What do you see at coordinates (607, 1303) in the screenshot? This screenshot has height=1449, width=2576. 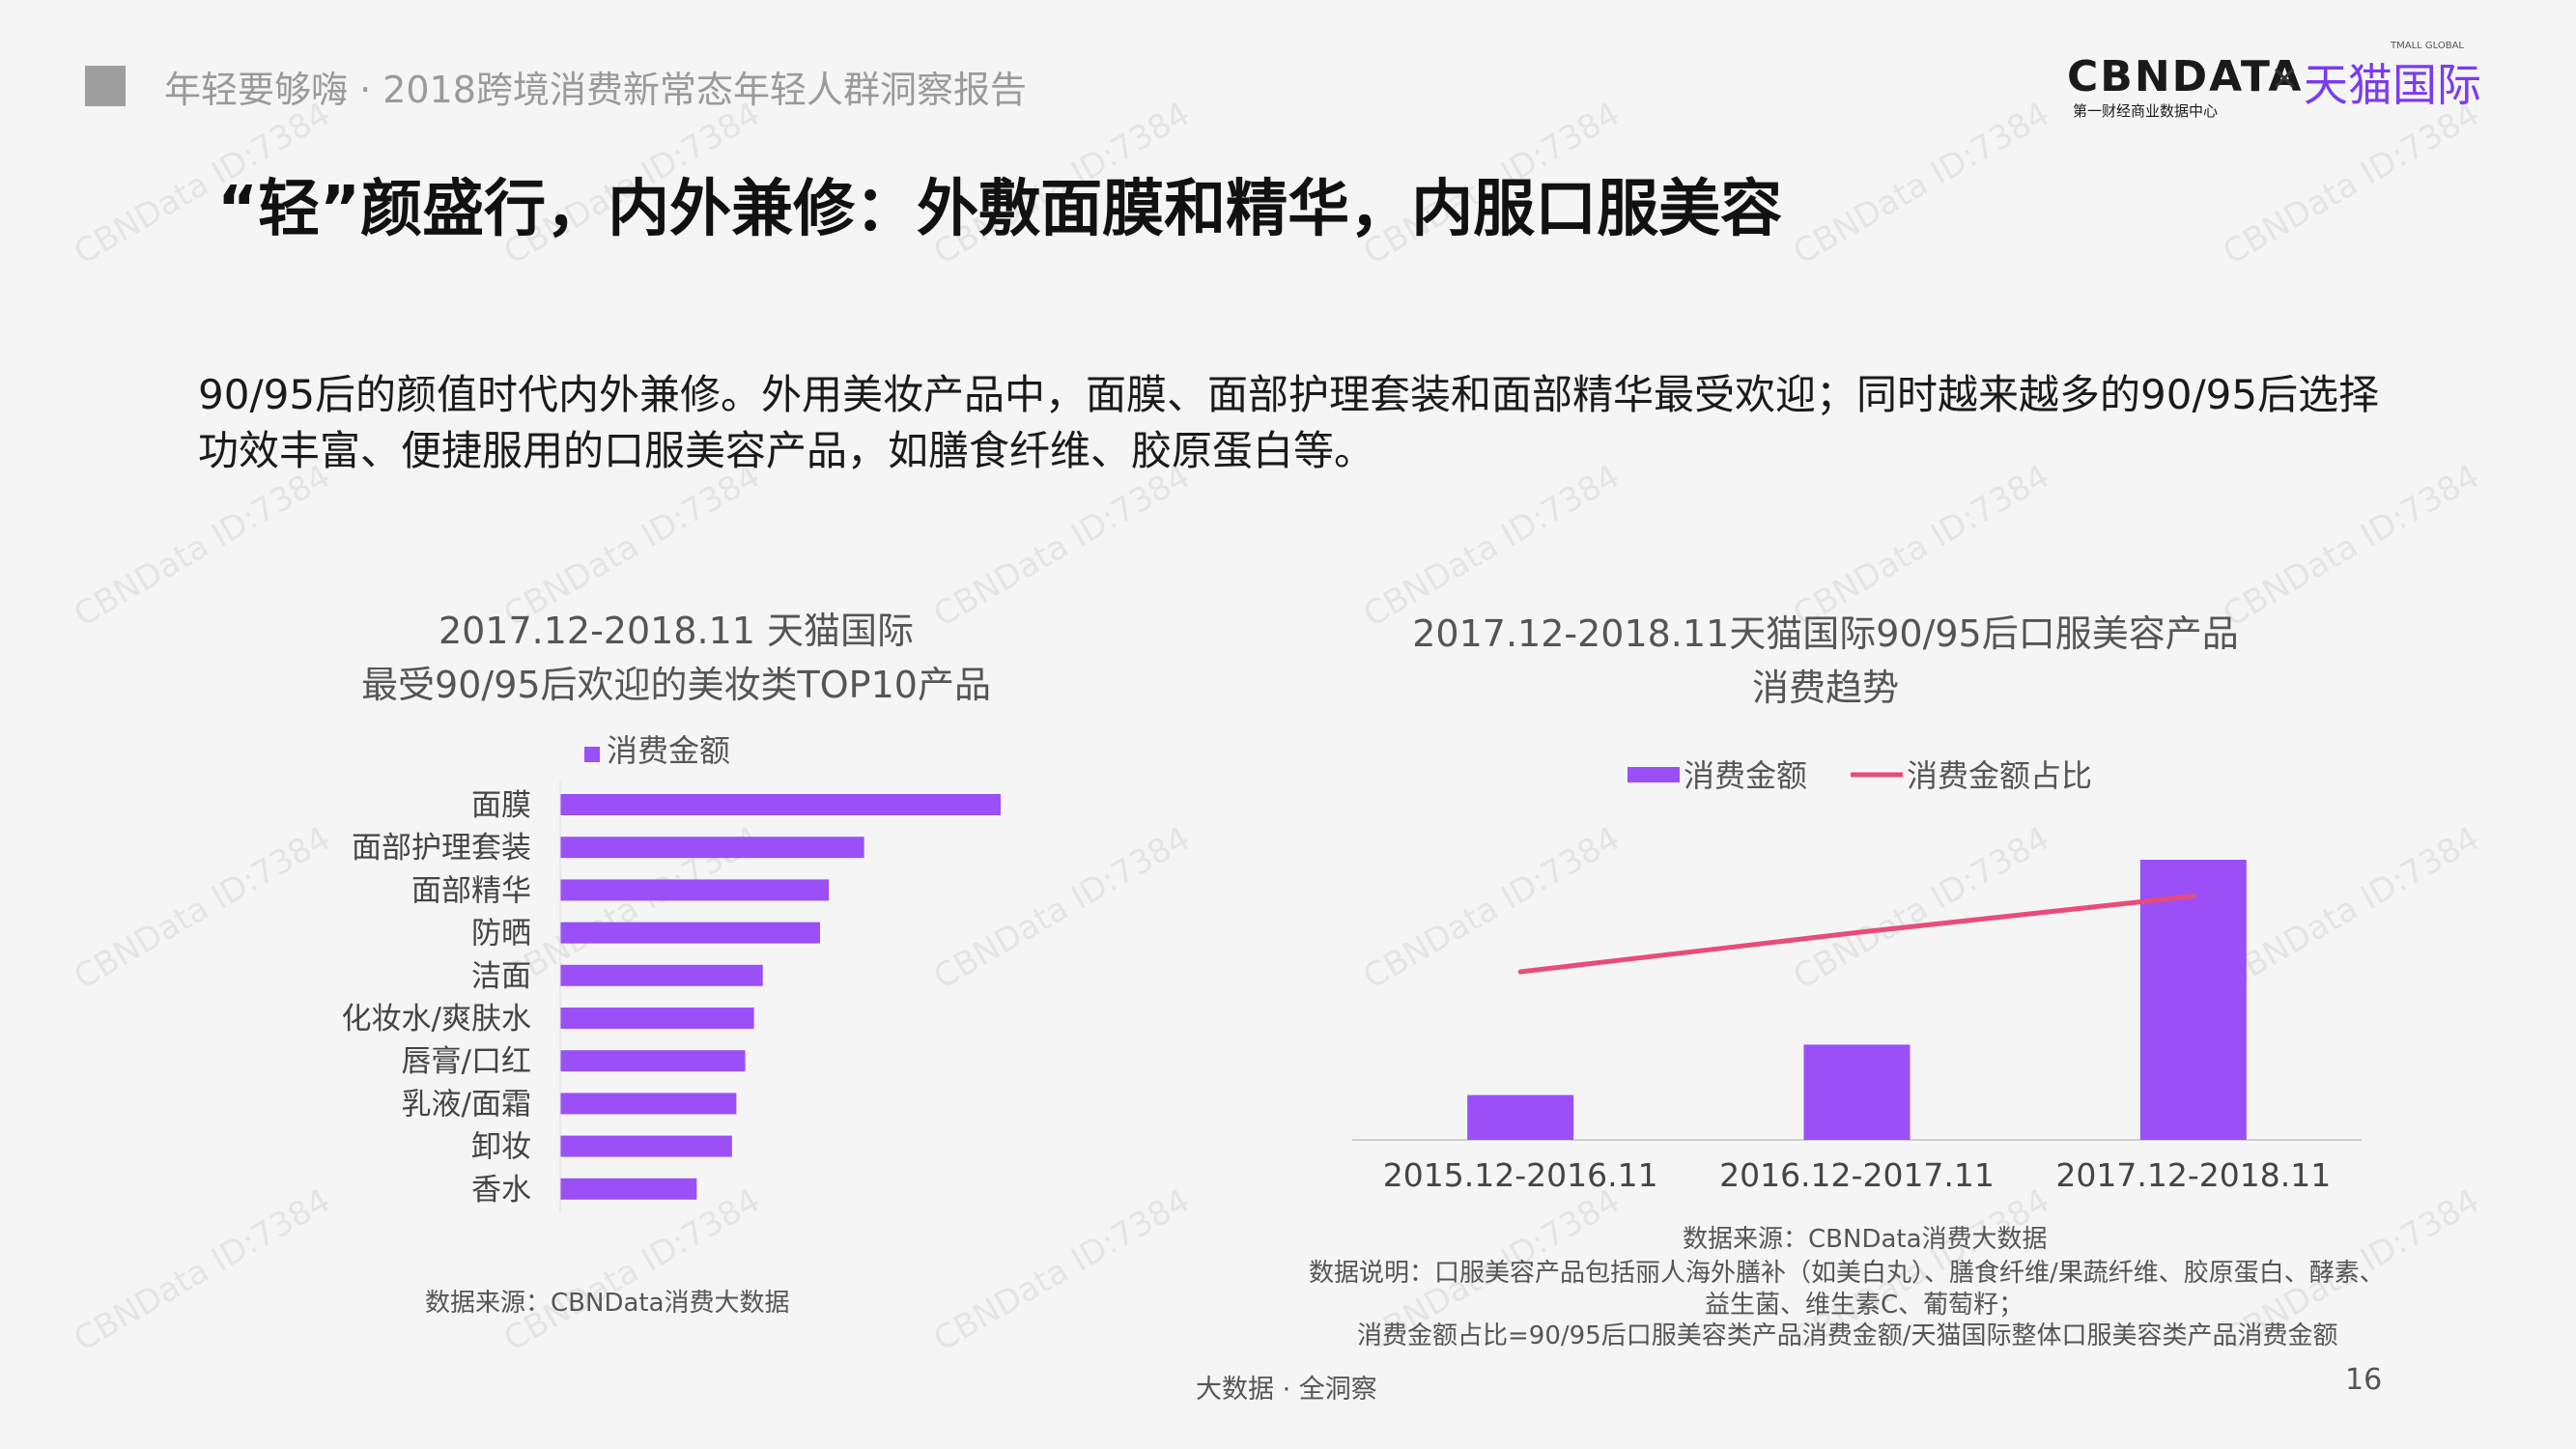 I see `left-chart-source: 数据来源：CBNData消费大数据` at bounding box center [607, 1303].